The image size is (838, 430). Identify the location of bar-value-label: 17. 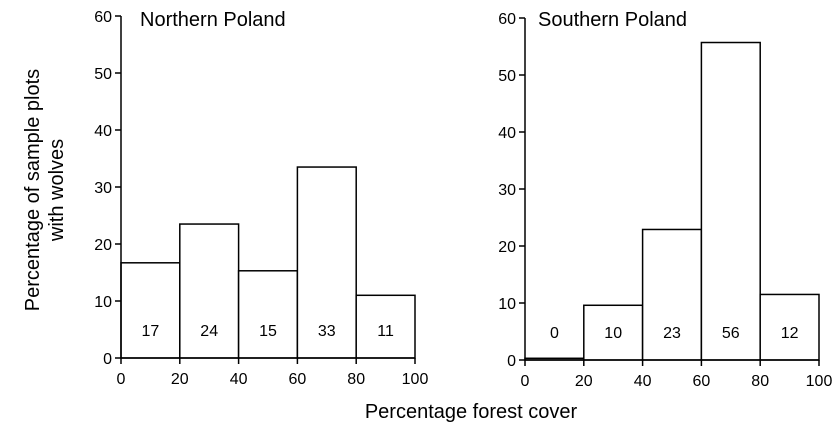
(151, 331).